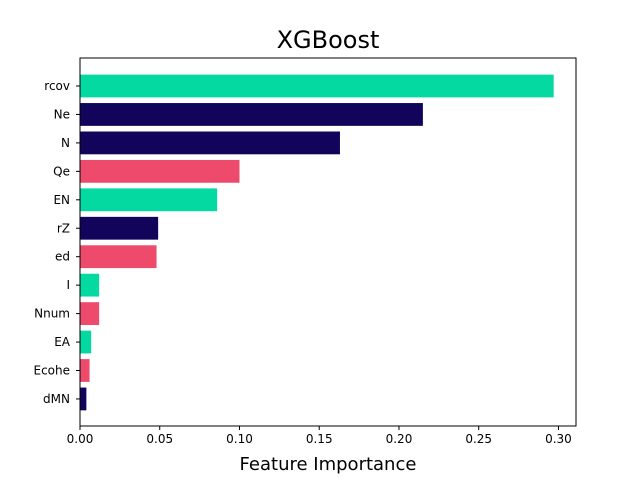 This screenshot has width=640, height=480. I want to click on chart-title: XGBoost, so click(328, 40).